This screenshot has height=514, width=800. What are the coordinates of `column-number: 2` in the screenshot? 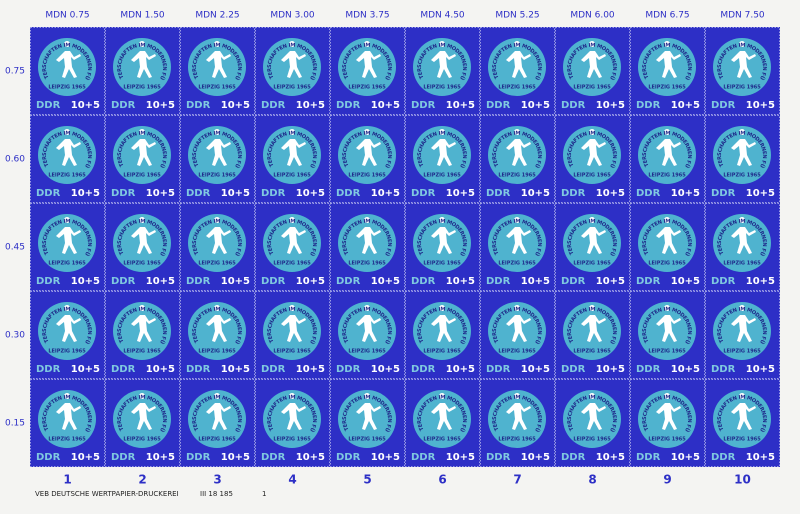 It's located at (142, 480).